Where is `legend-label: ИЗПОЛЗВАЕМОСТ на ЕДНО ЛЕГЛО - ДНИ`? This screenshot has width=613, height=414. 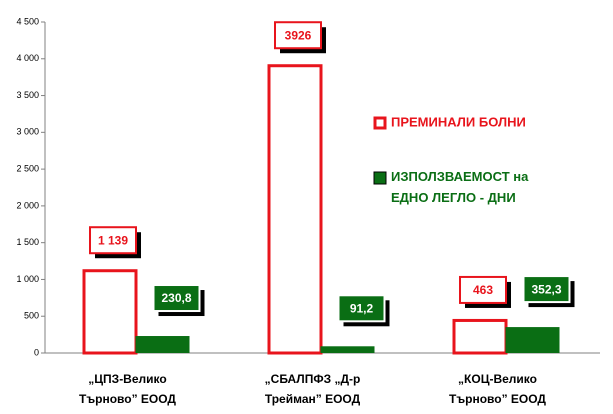
legend-label: ИЗПОЛЗВАЕМОСТ на ЕДНО ЛЕГЛО - ДНИ is located at coordinates (460, 187).